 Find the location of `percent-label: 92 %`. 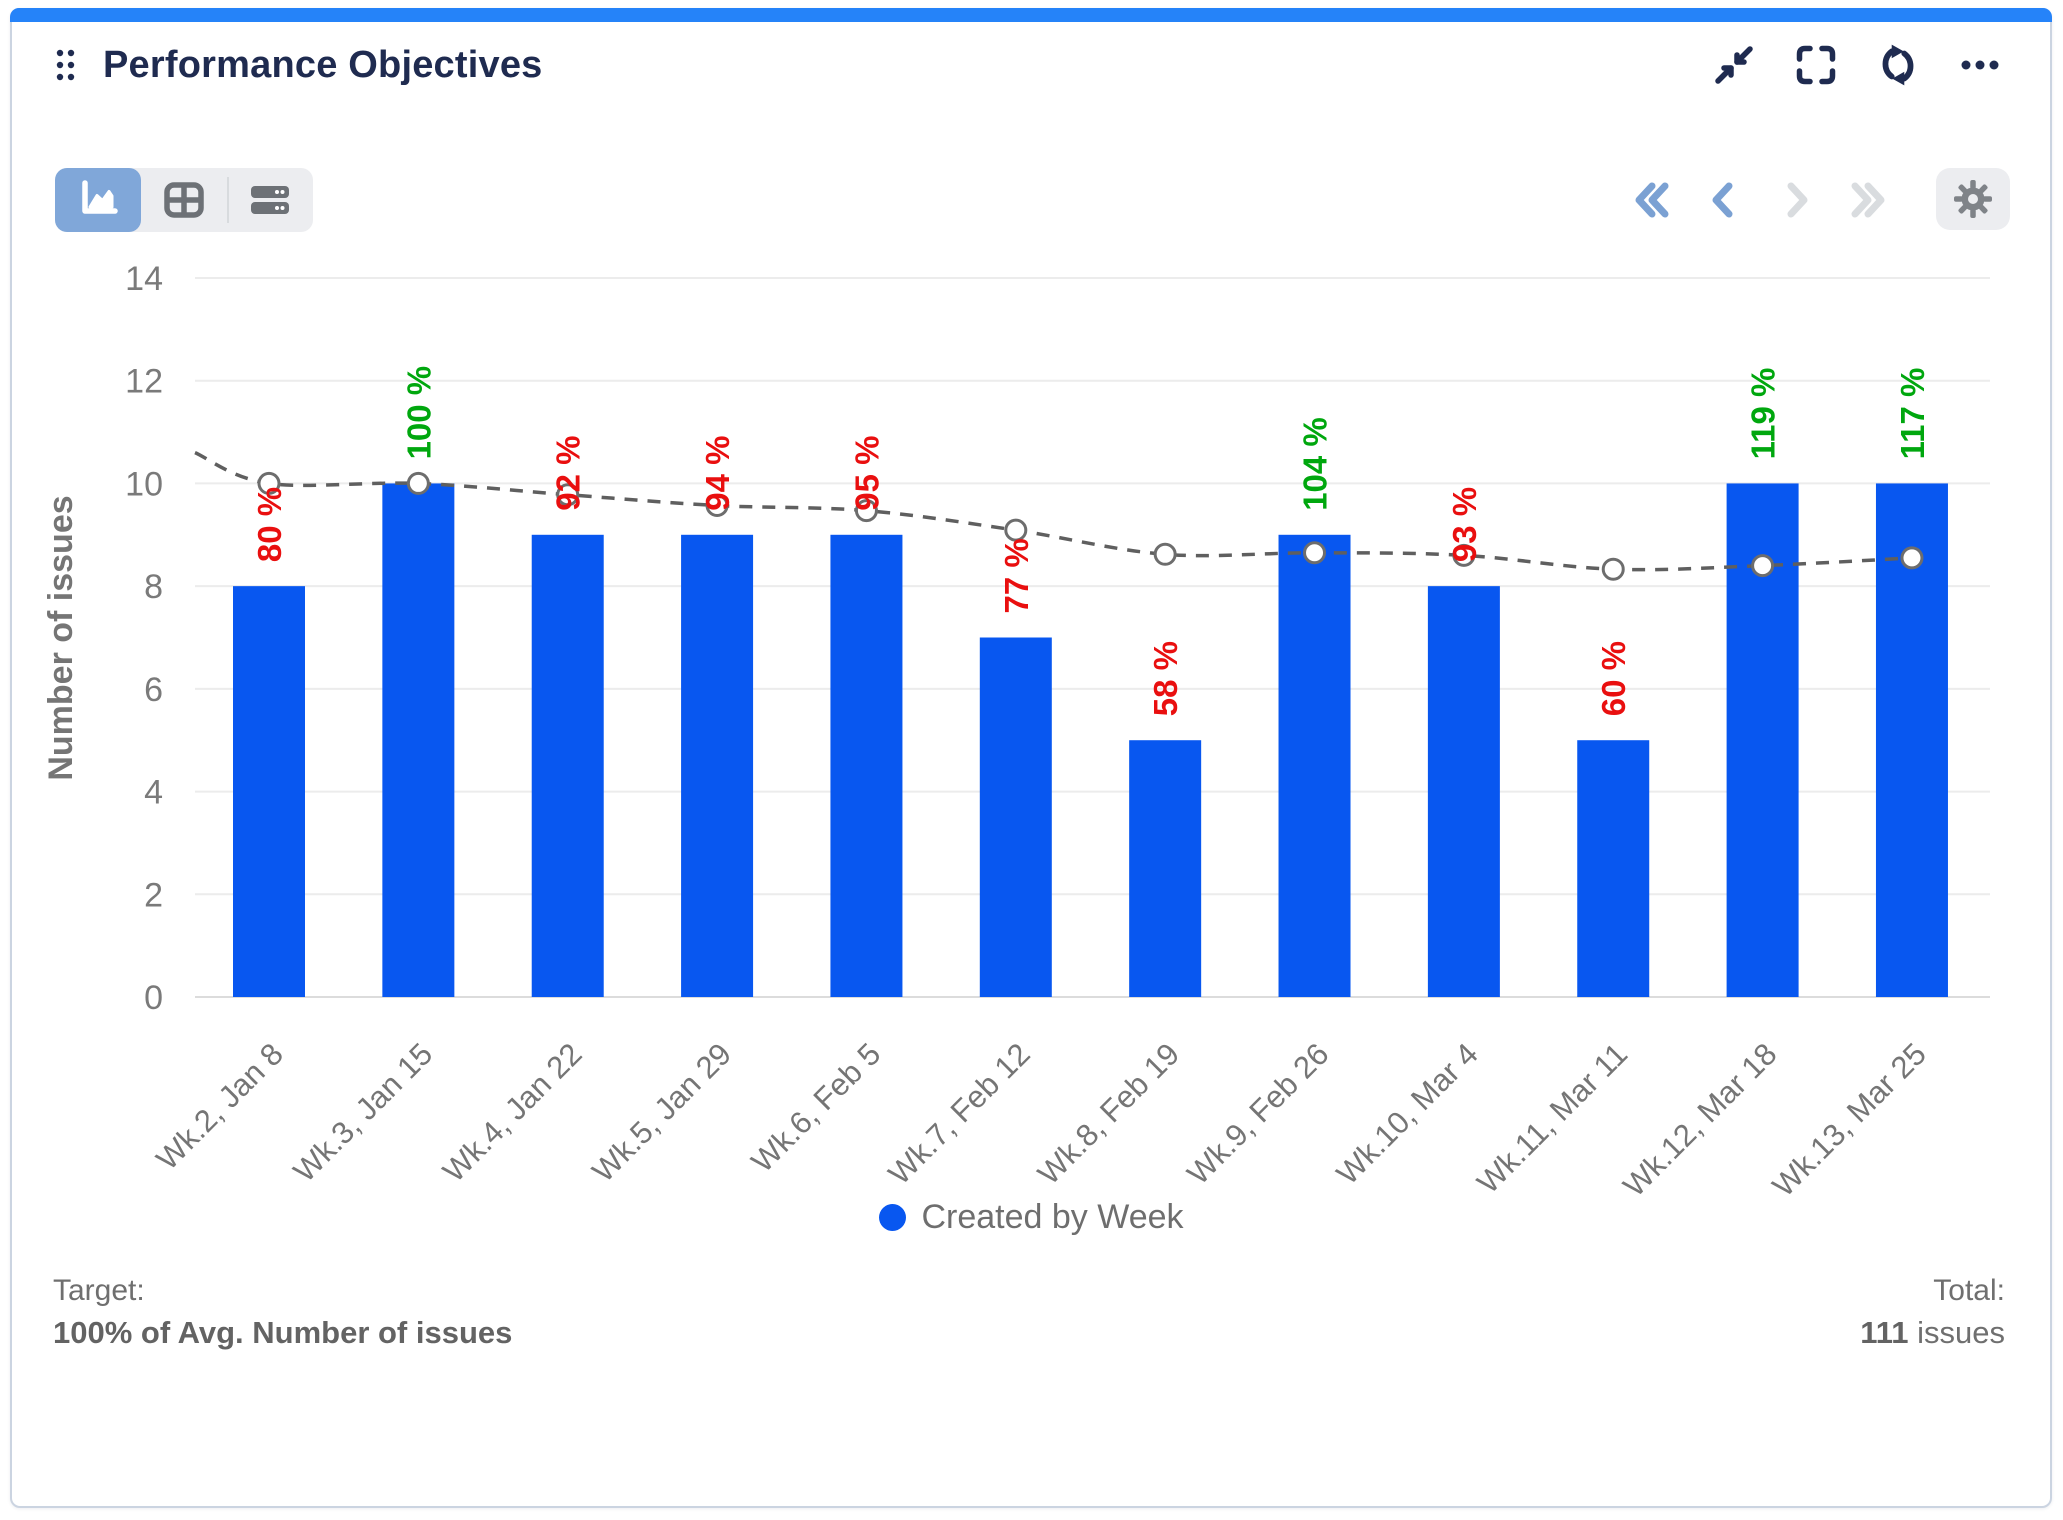

percent-label: 92 % is located at coordinates (568, 473).